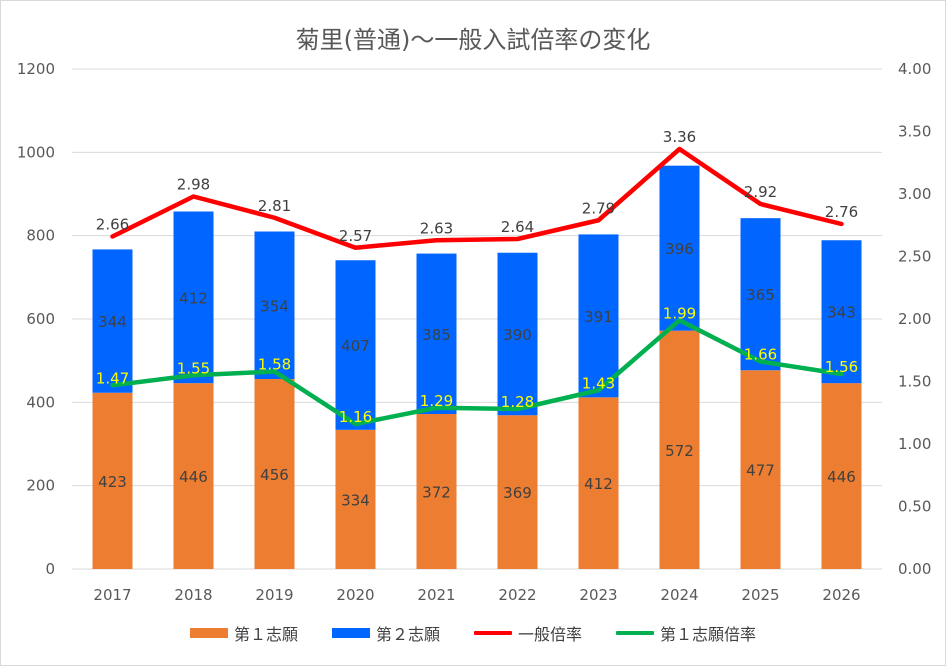 This screenshot has width=946, height=666. What do you see at coordinates (598, 383) in the screenshot?
I see `data-label-first-choice-ratio: 1.43` at bounding box center [598, 383].